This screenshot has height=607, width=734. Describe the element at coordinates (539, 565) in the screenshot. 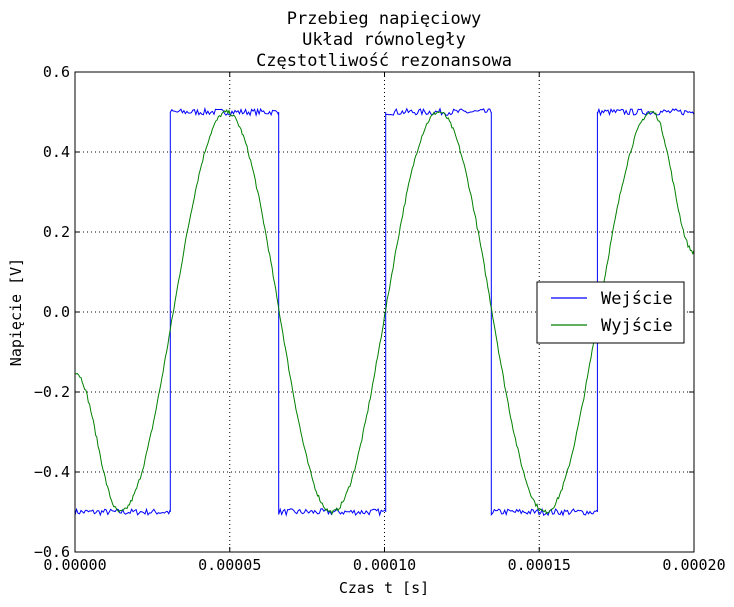

I see `x-tick-label: 0.00015` at that location.